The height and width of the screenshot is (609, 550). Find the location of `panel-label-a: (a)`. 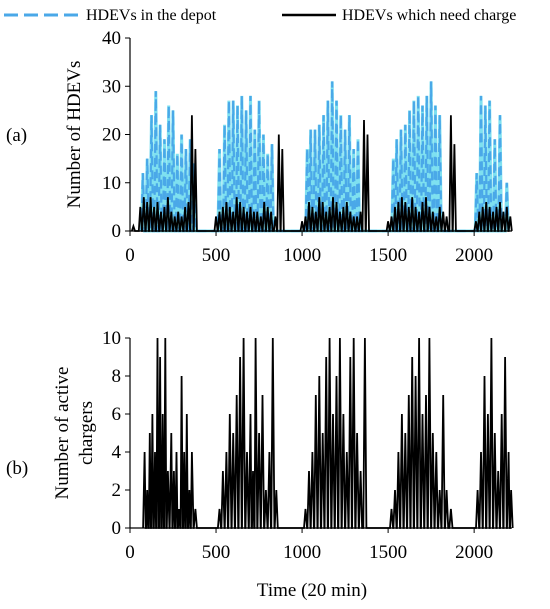

panel-label-a: (a) is located at coordinates (16, 135).